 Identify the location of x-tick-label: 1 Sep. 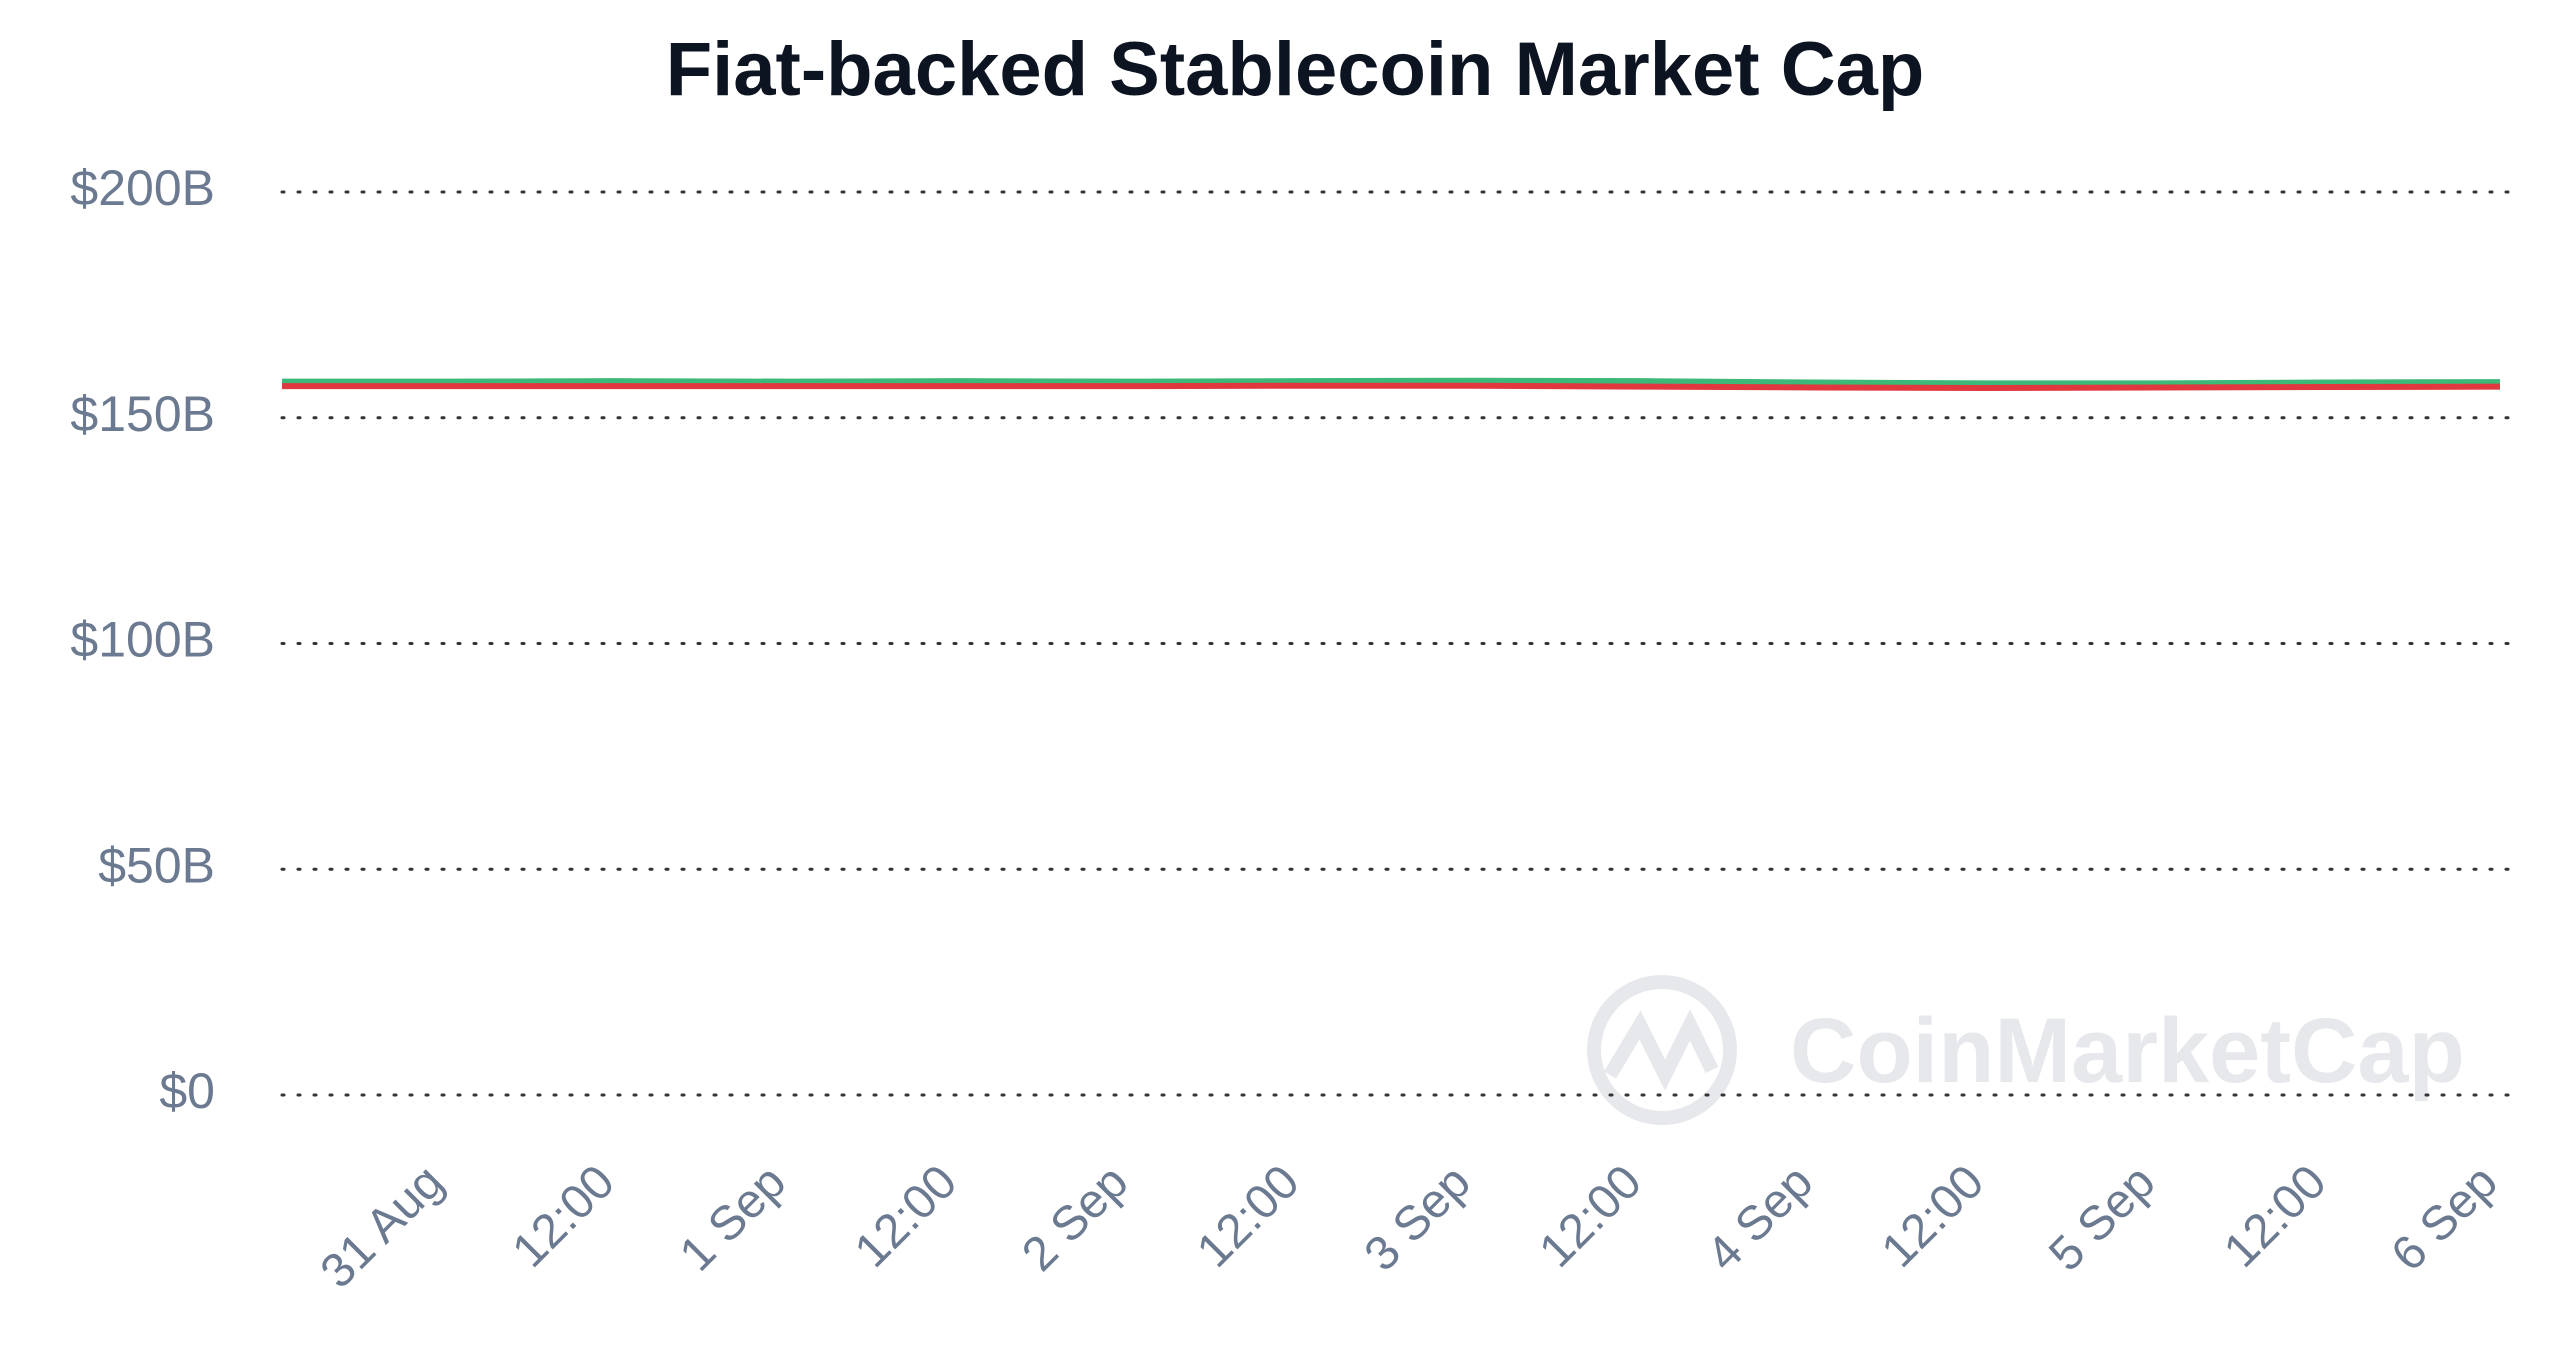
(733, 1218).